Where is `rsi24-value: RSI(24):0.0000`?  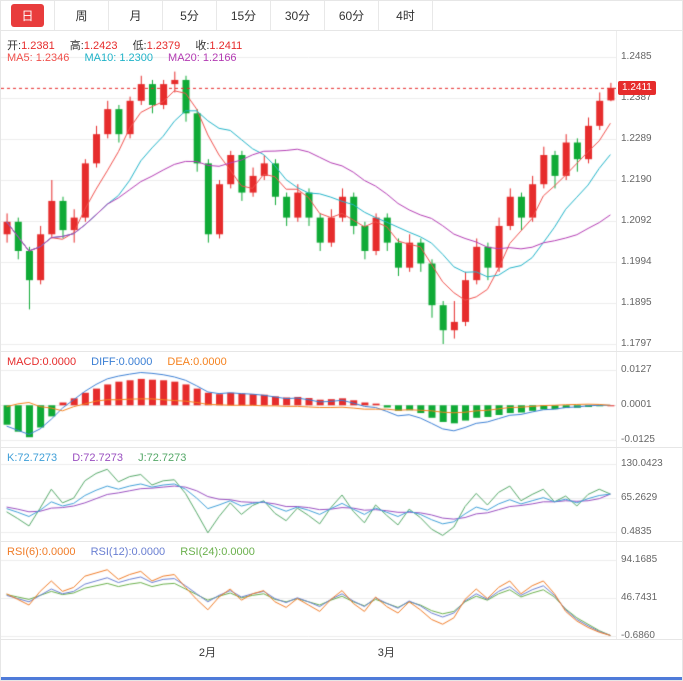 rsi24-value: RSI(24):0.0000 is located at coordinates (217, 552).